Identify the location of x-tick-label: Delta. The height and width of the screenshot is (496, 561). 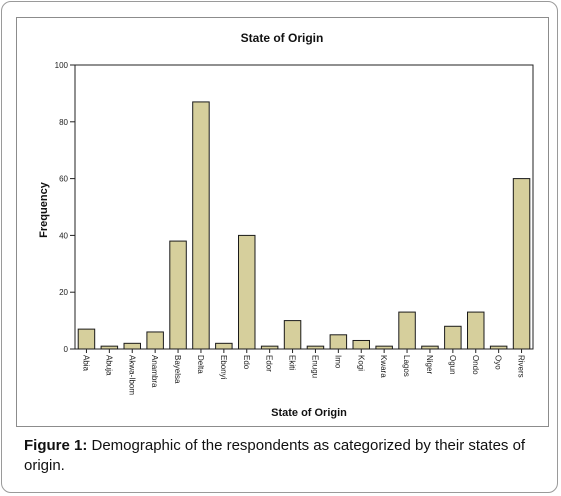
(200, 364).